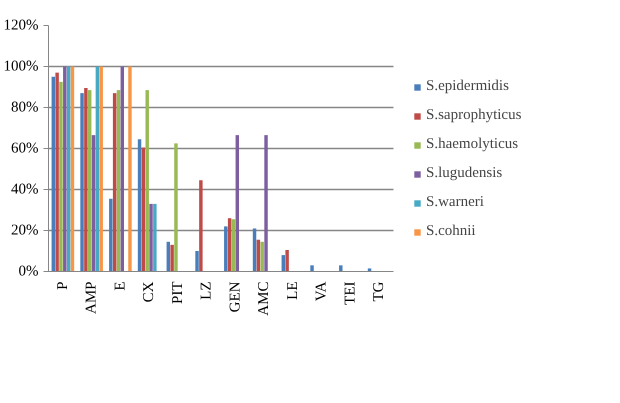 This screenshot has height=403, width=620. I want to click on y-tick-label: 120%, so click(21, 26).